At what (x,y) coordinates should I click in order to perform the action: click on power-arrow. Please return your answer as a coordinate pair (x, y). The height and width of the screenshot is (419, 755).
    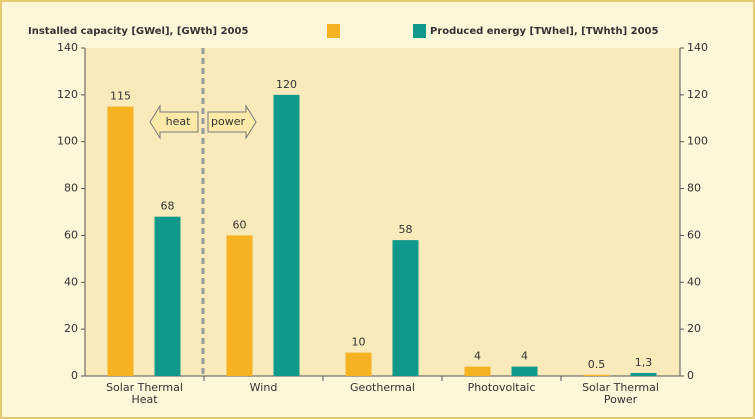
    Looking at the image, I should click on (232, 122).